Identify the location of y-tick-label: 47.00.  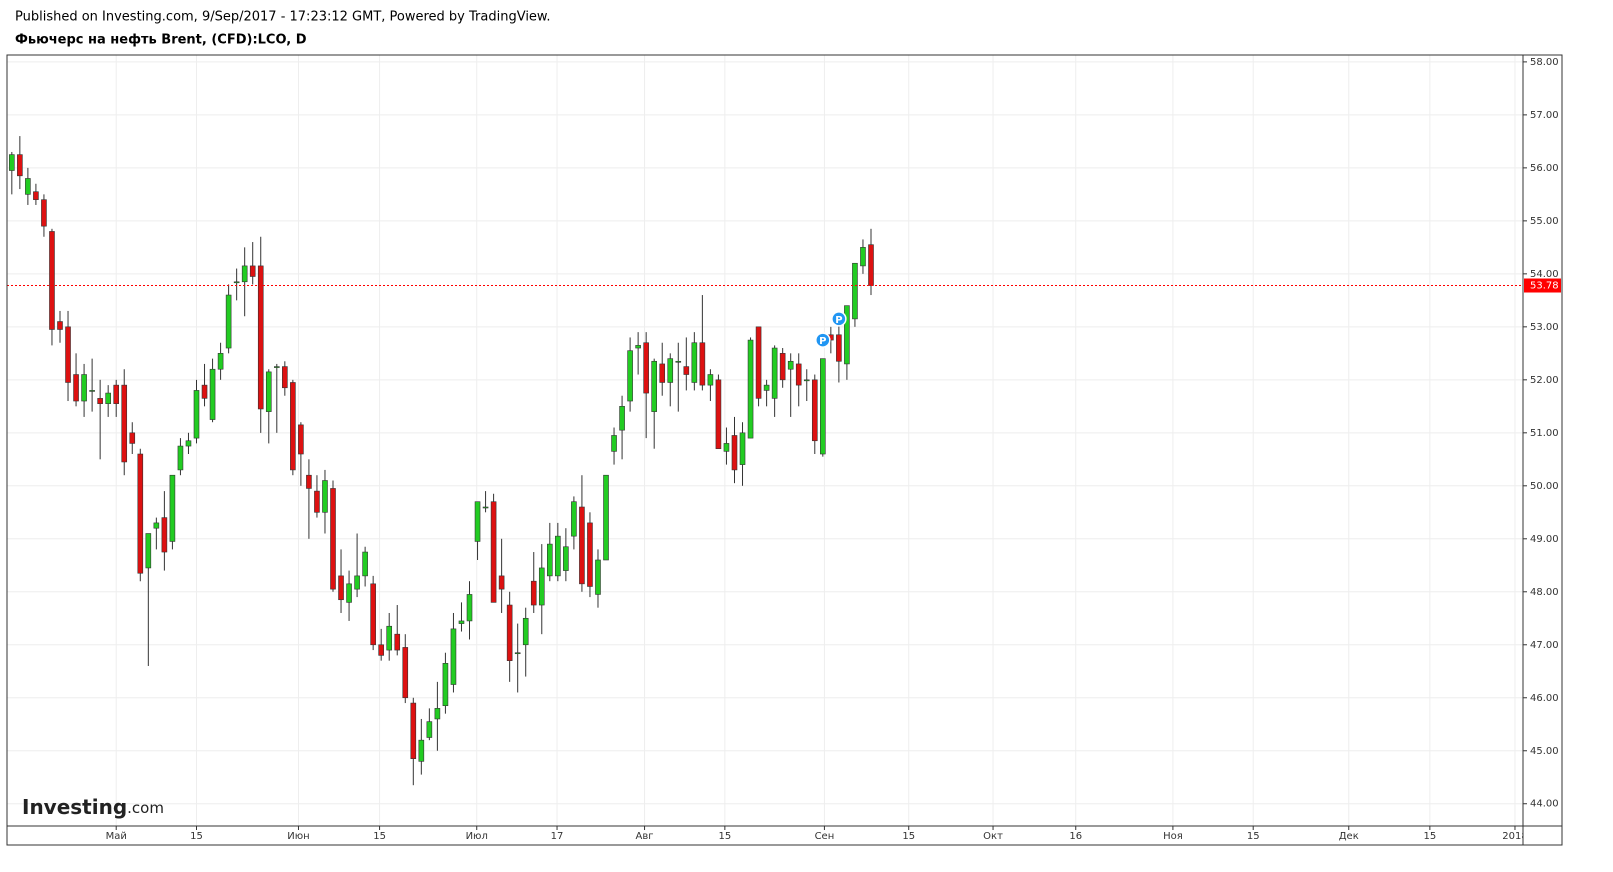
(1544, 645).